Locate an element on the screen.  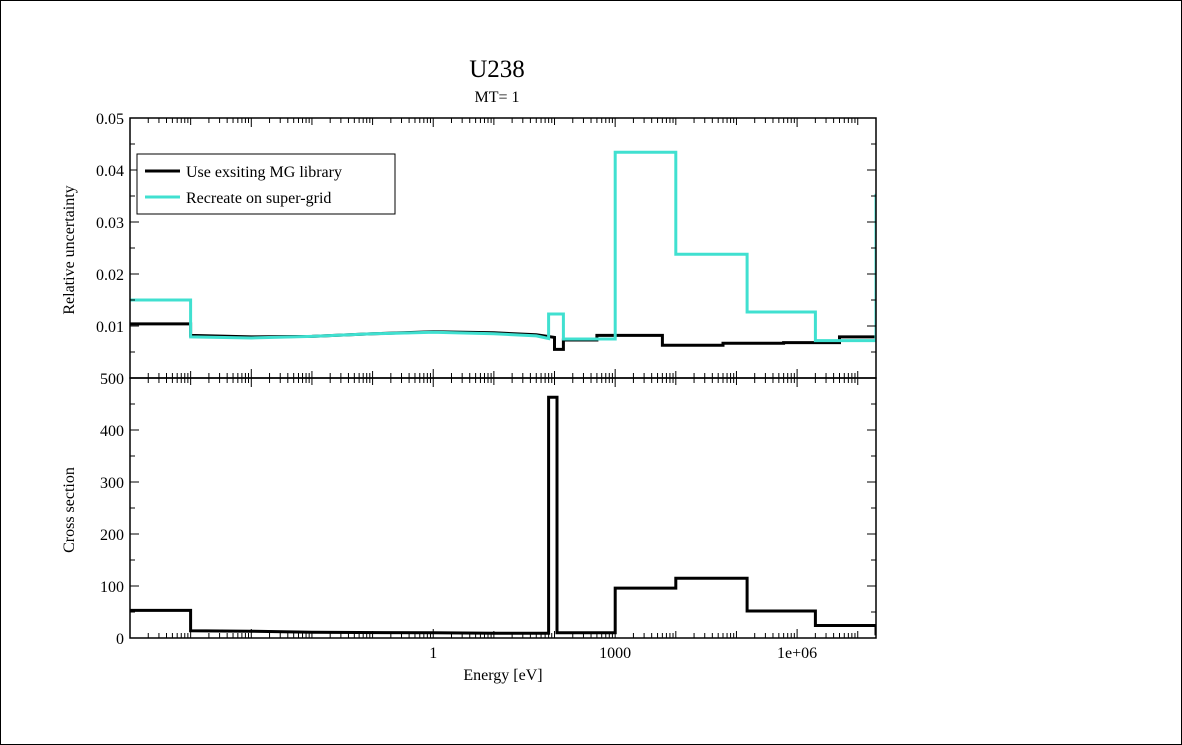
x-axis-label: Energy [eV] is located at coordinates (502, 675).